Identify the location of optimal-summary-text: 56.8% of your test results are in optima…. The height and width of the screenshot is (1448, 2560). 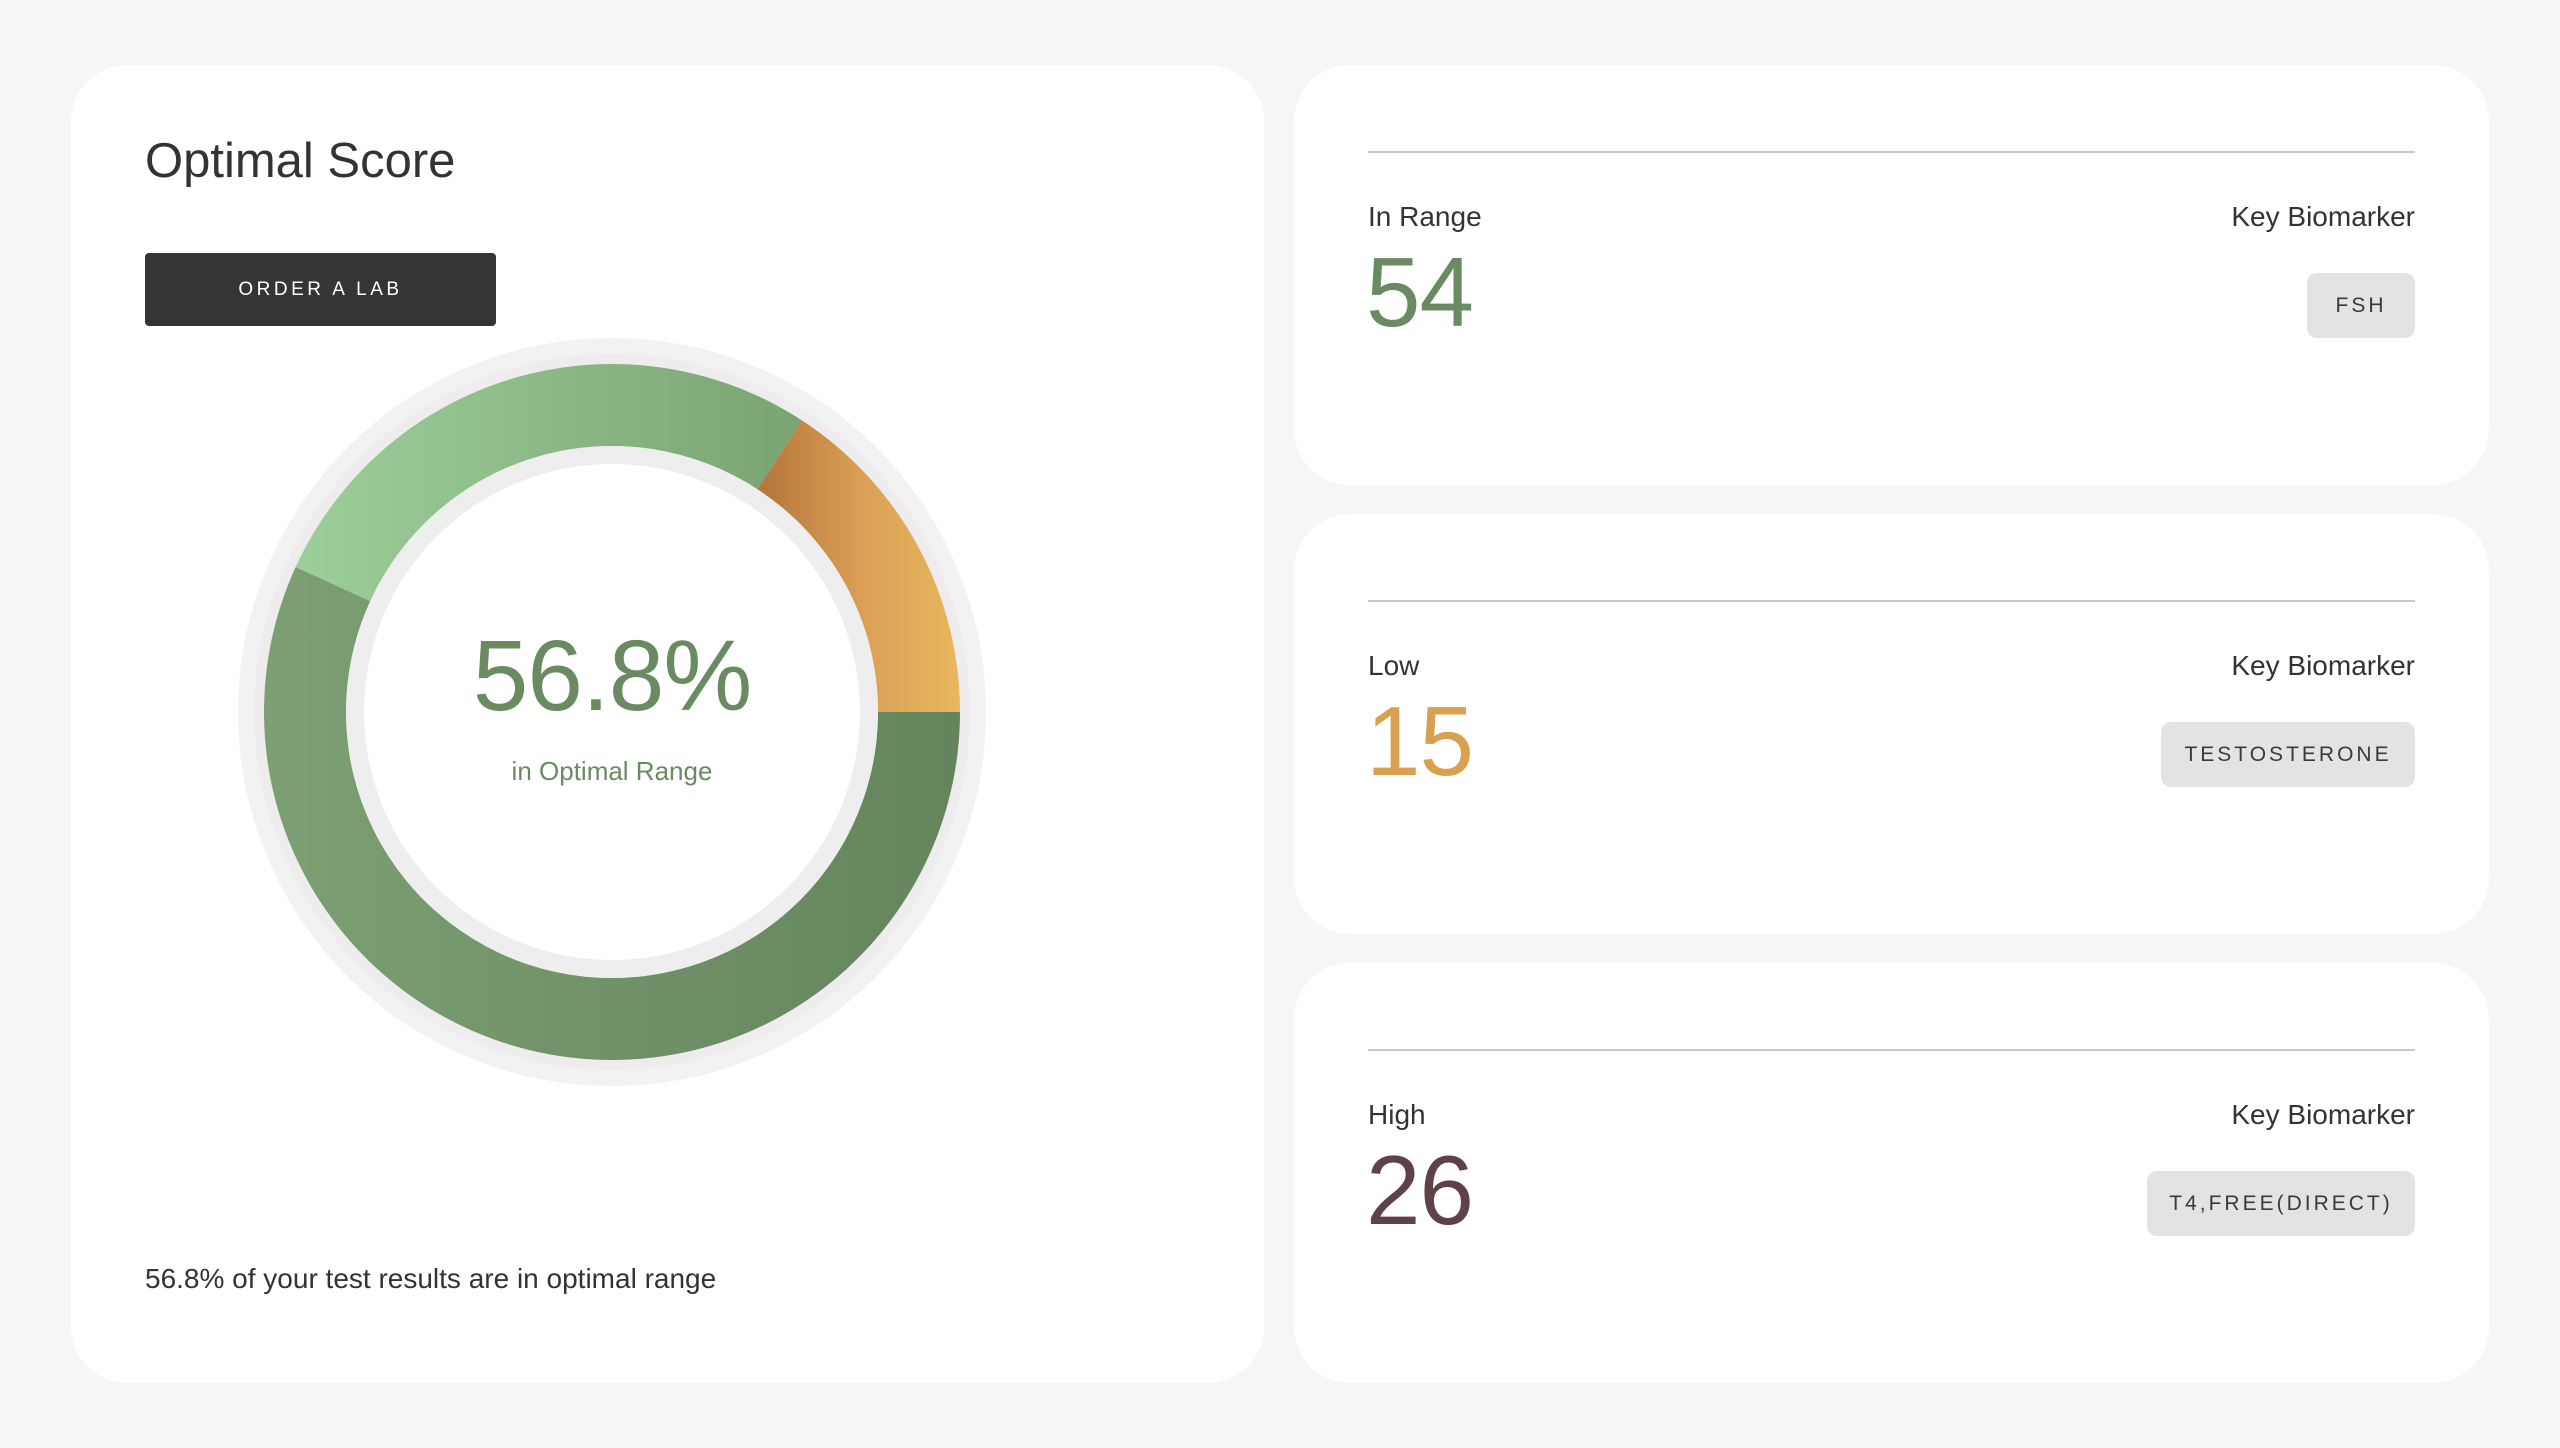
(431, 1278).